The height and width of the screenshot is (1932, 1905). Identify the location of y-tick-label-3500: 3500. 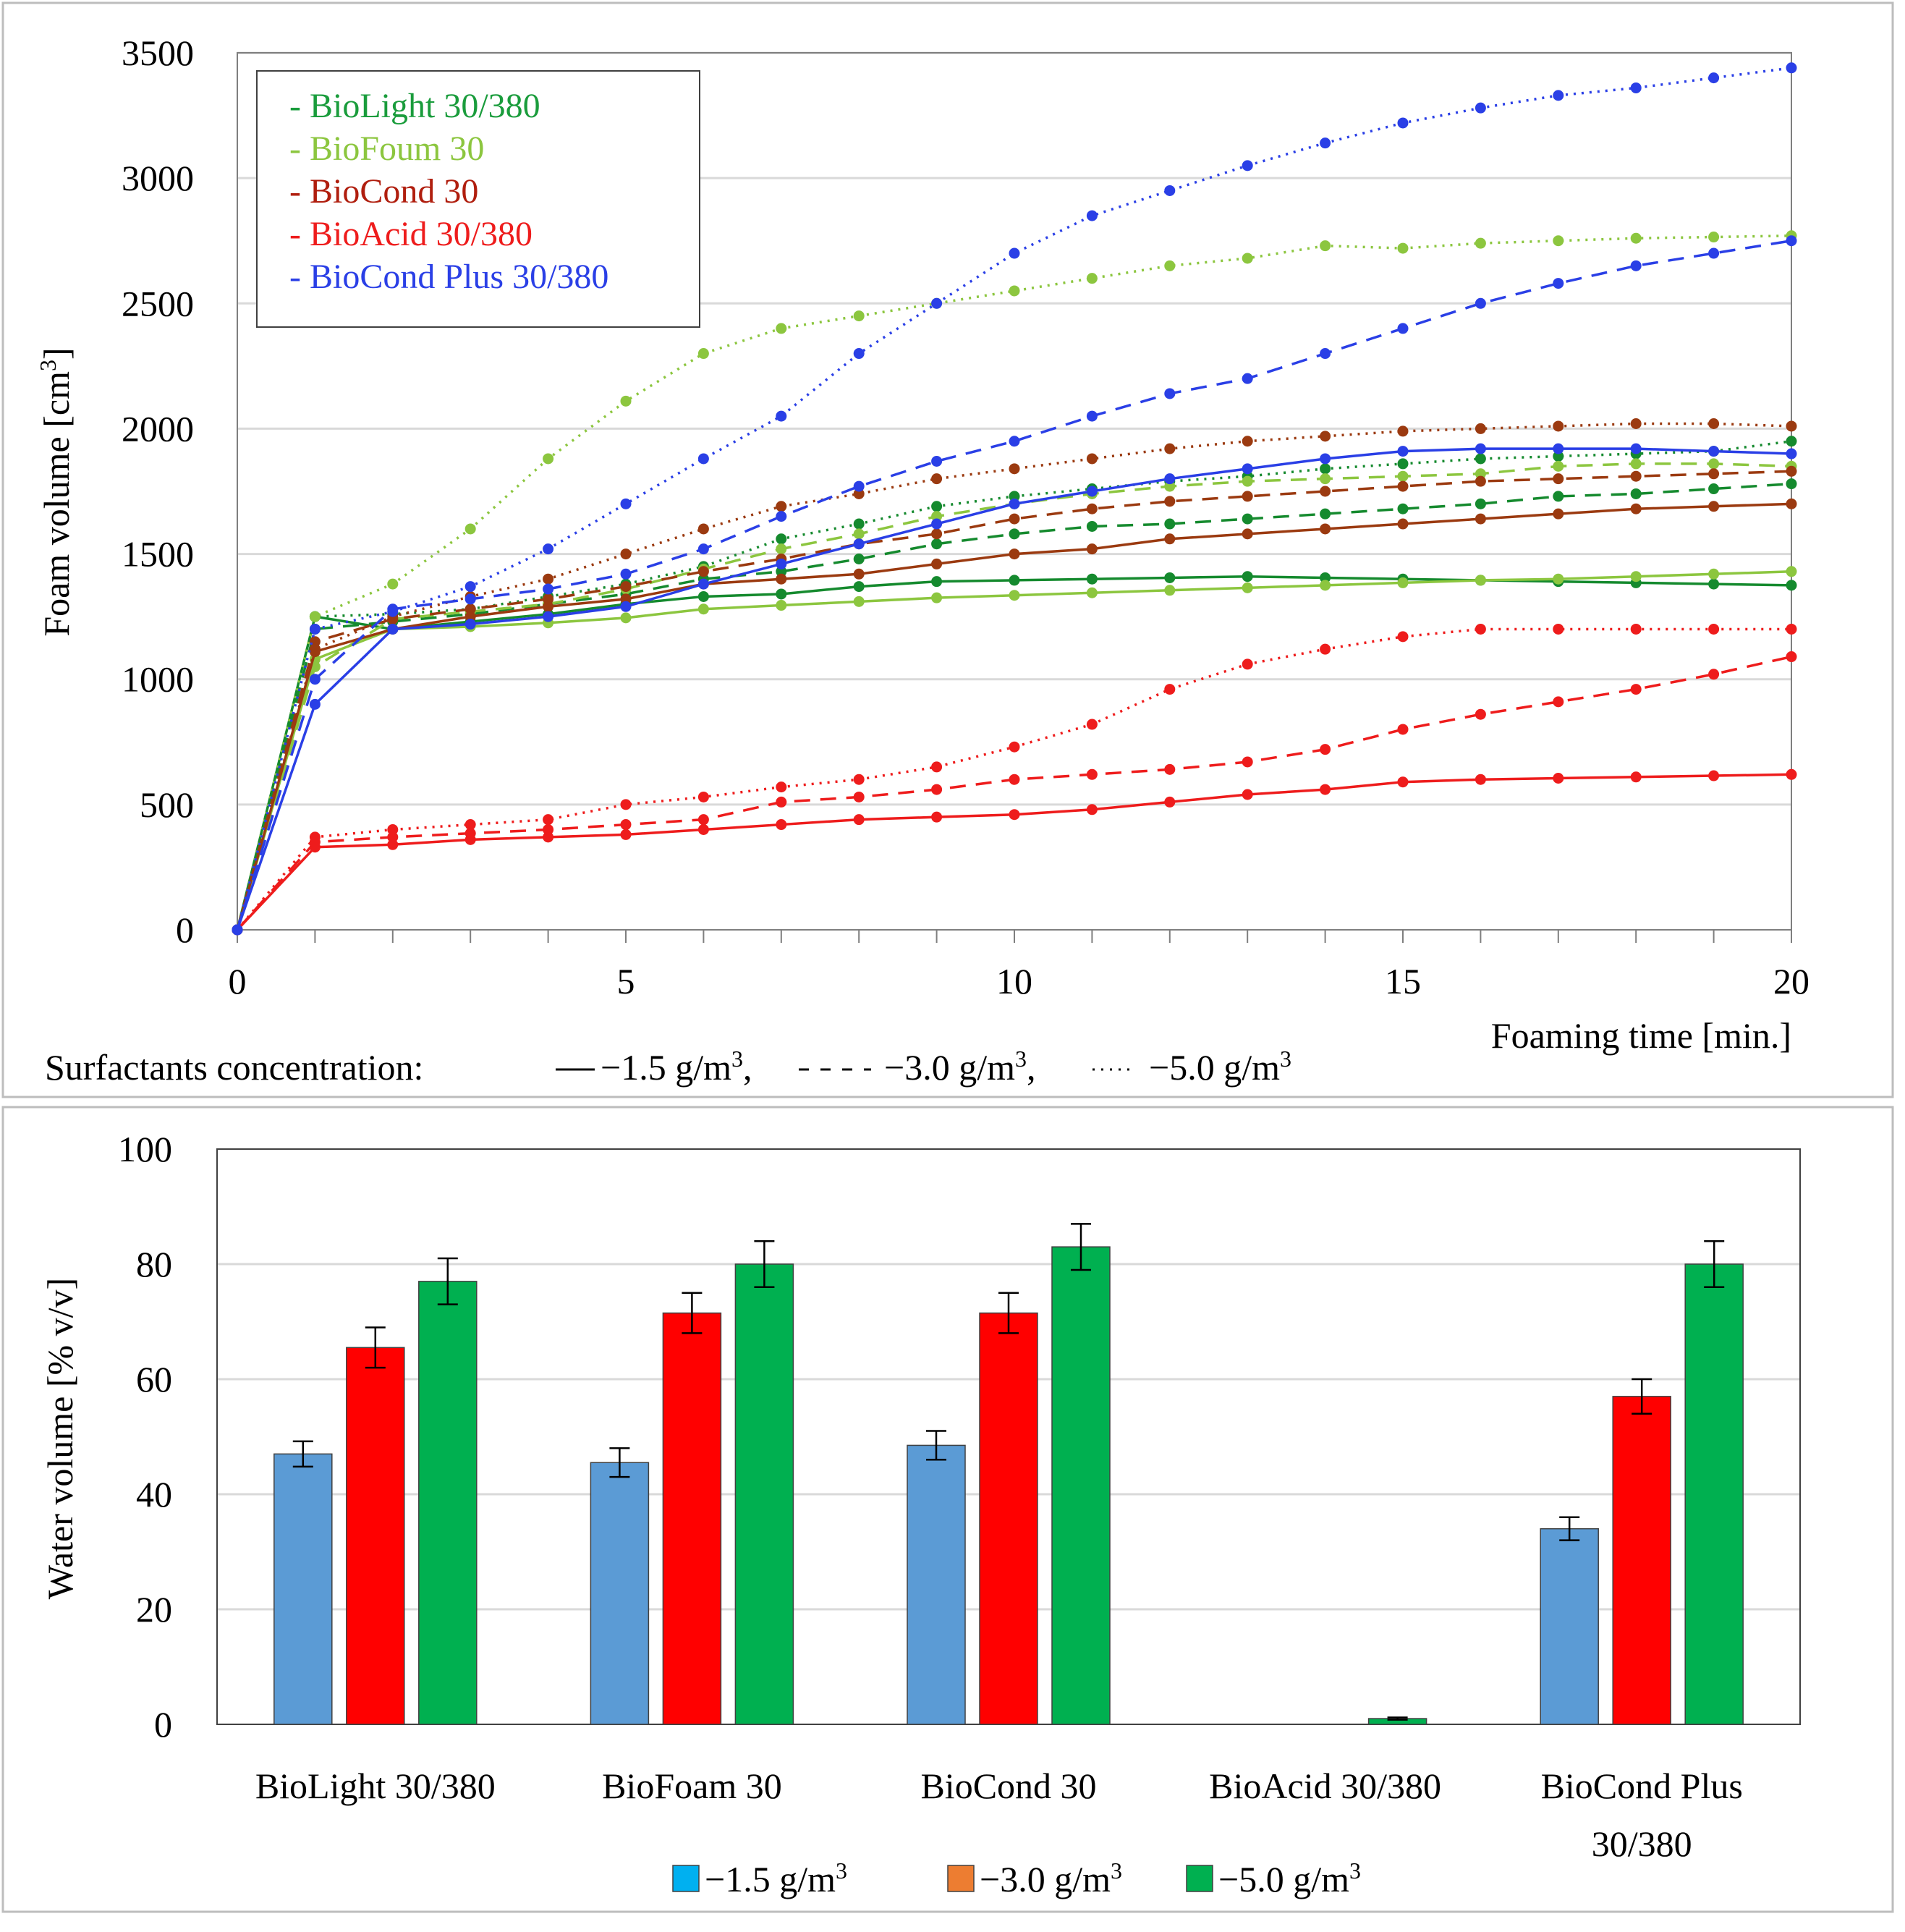
(158, 53).